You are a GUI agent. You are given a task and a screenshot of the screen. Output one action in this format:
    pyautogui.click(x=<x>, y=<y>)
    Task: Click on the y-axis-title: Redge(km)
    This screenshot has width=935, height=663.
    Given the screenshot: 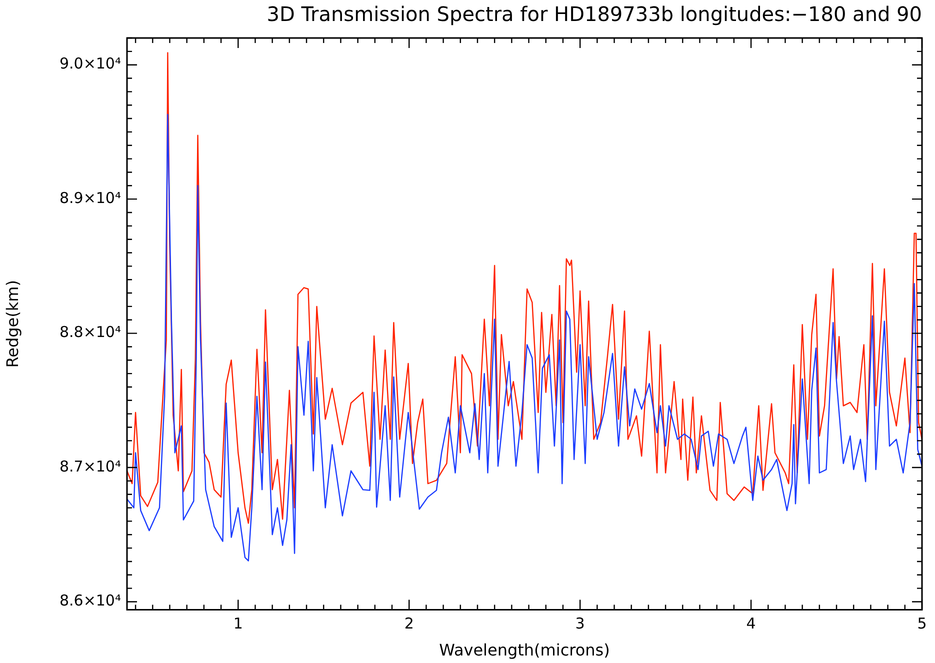 What is the action you would take?
    pyautogui.click(x=12, y=324)
    